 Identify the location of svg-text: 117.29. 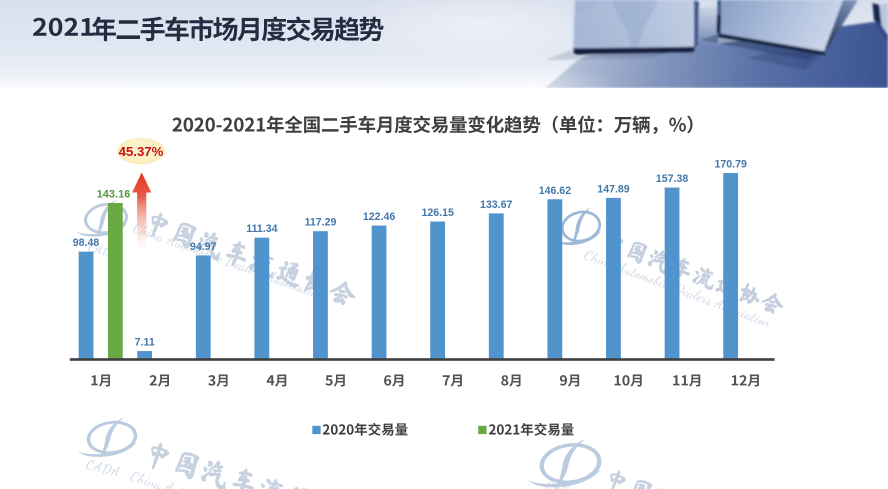
(321, 223).